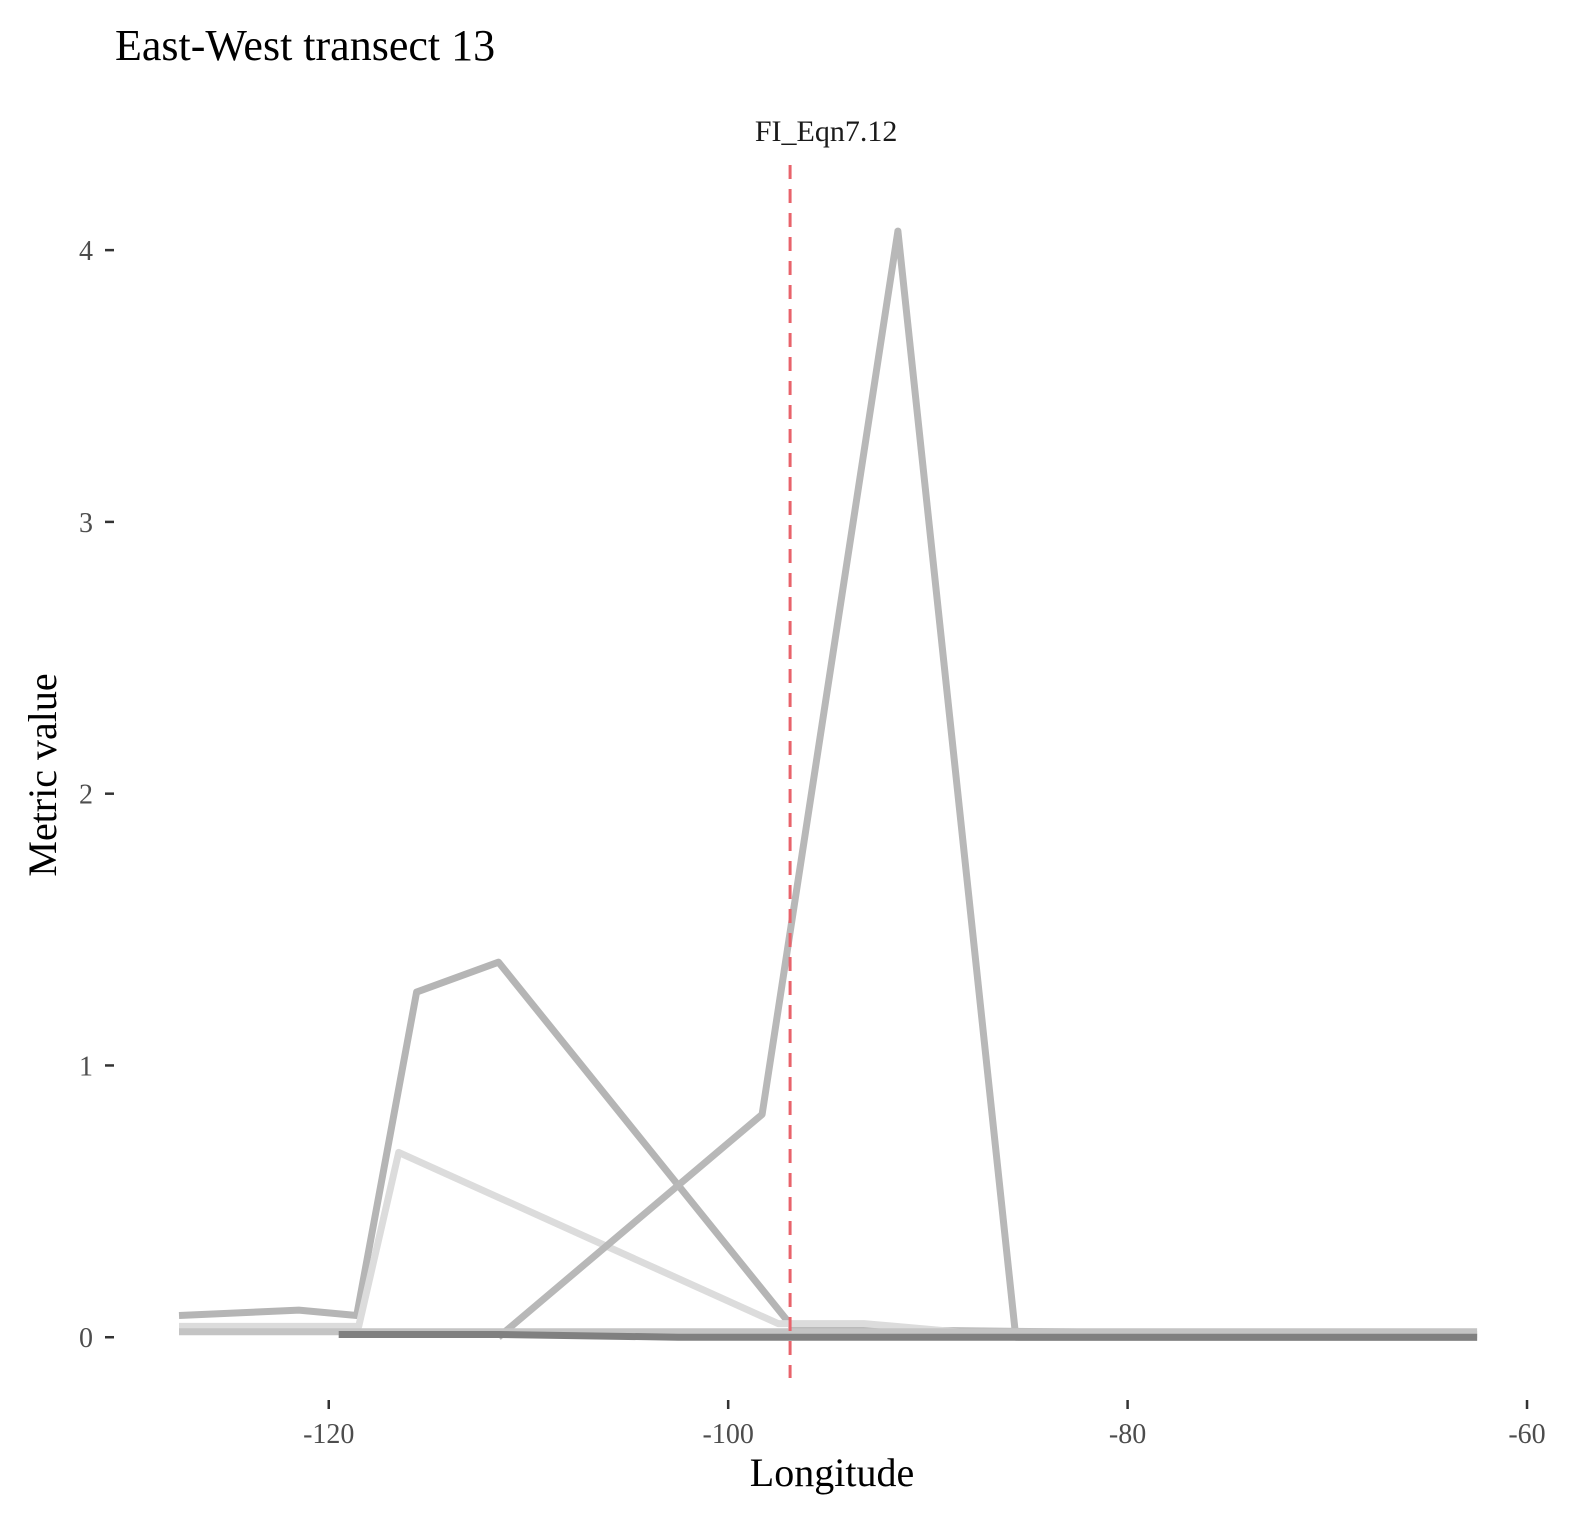 The image size is (1584, 1531). What do you see at coordinates (96, 795) in the screenshot?
I see `y-axis: 0 1 2 3 4` at bounding box center [96, 795].